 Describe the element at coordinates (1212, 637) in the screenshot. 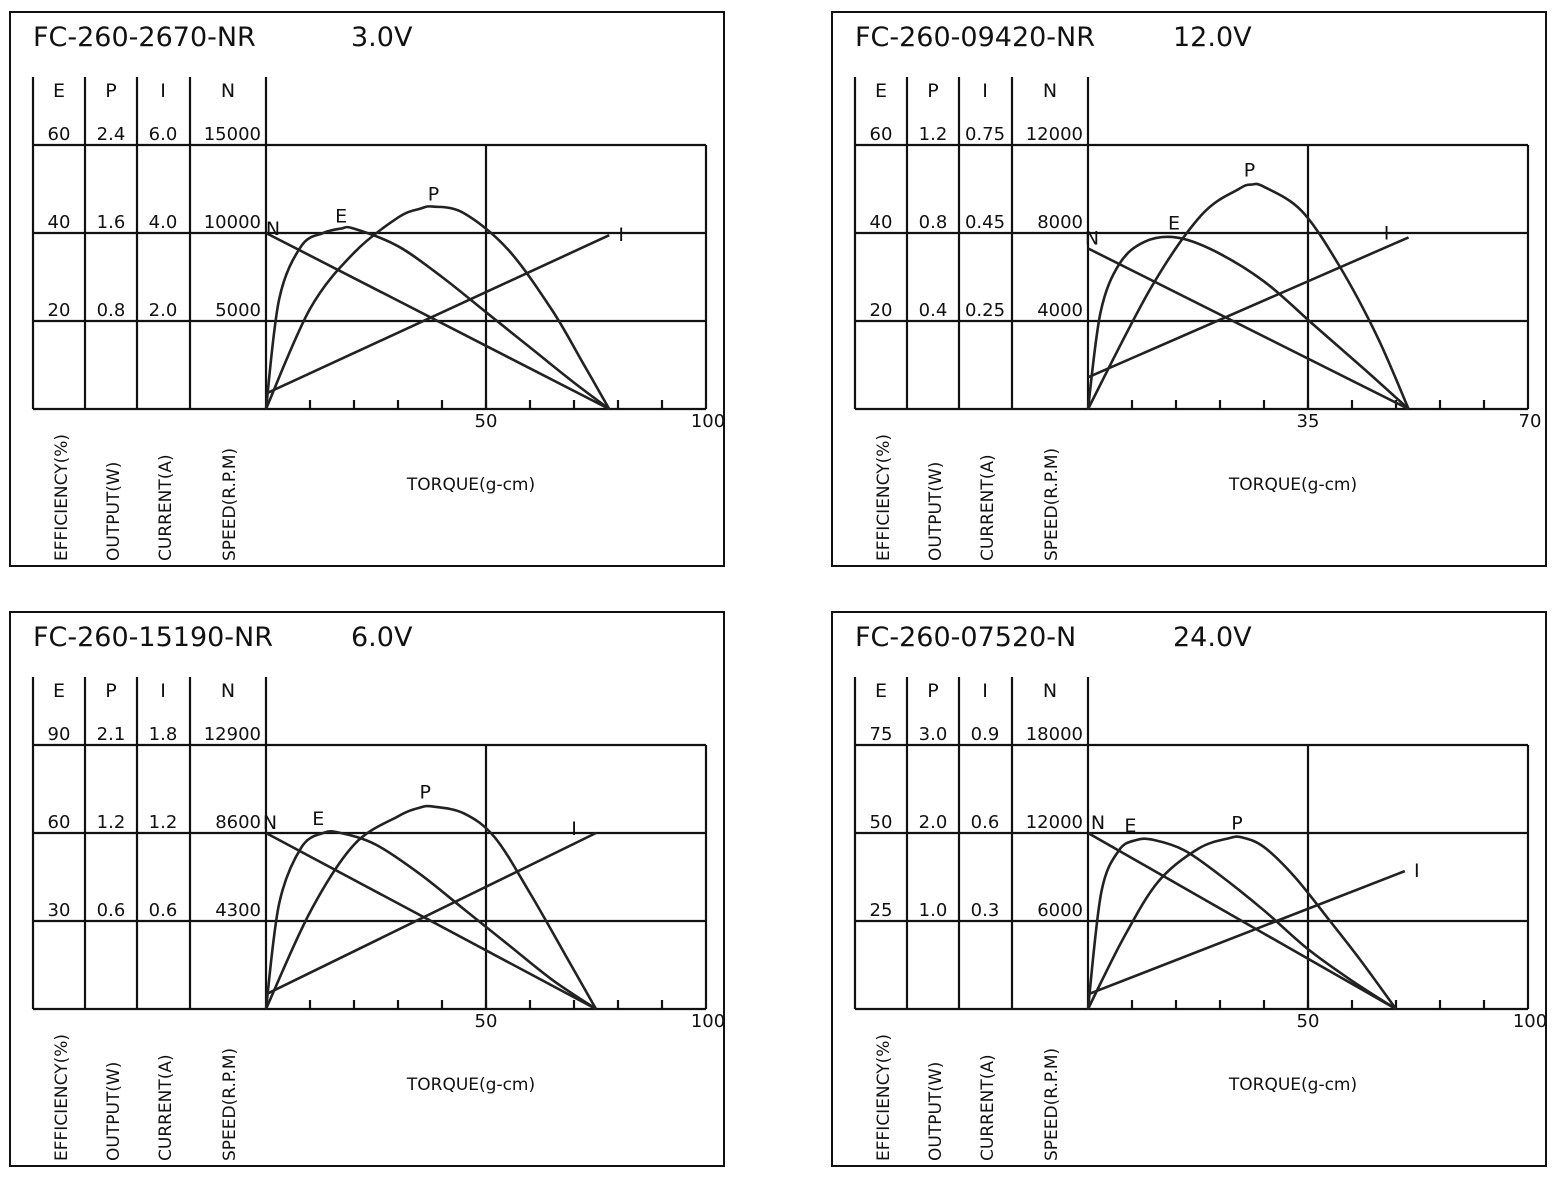

I see `chart-title-voltage: 24.0V` at that location.